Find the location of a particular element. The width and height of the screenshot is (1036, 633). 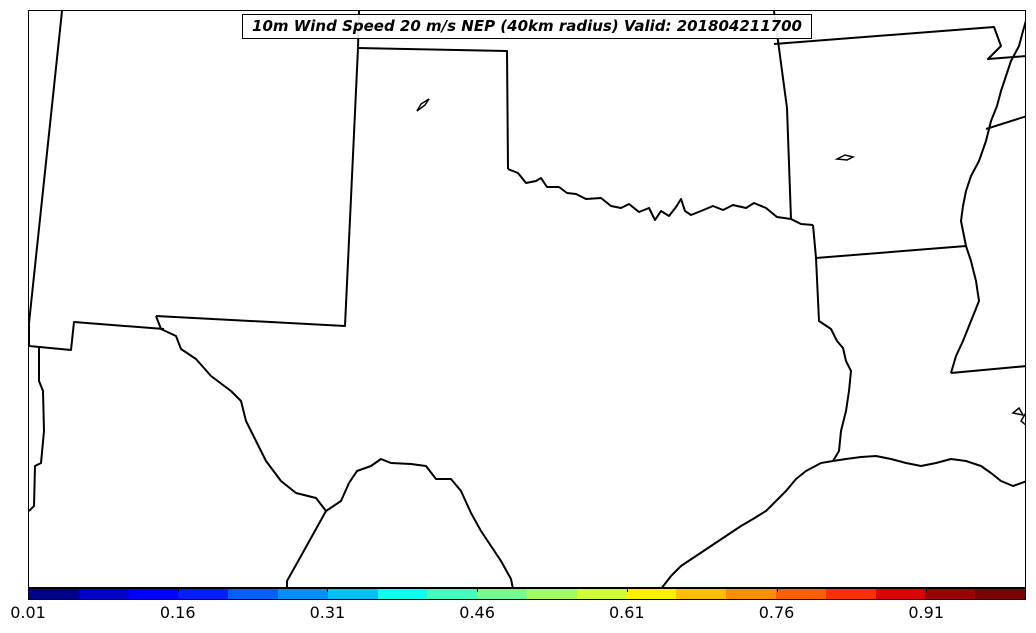

border-tx-nm-west is located at coordinates (257, 187).